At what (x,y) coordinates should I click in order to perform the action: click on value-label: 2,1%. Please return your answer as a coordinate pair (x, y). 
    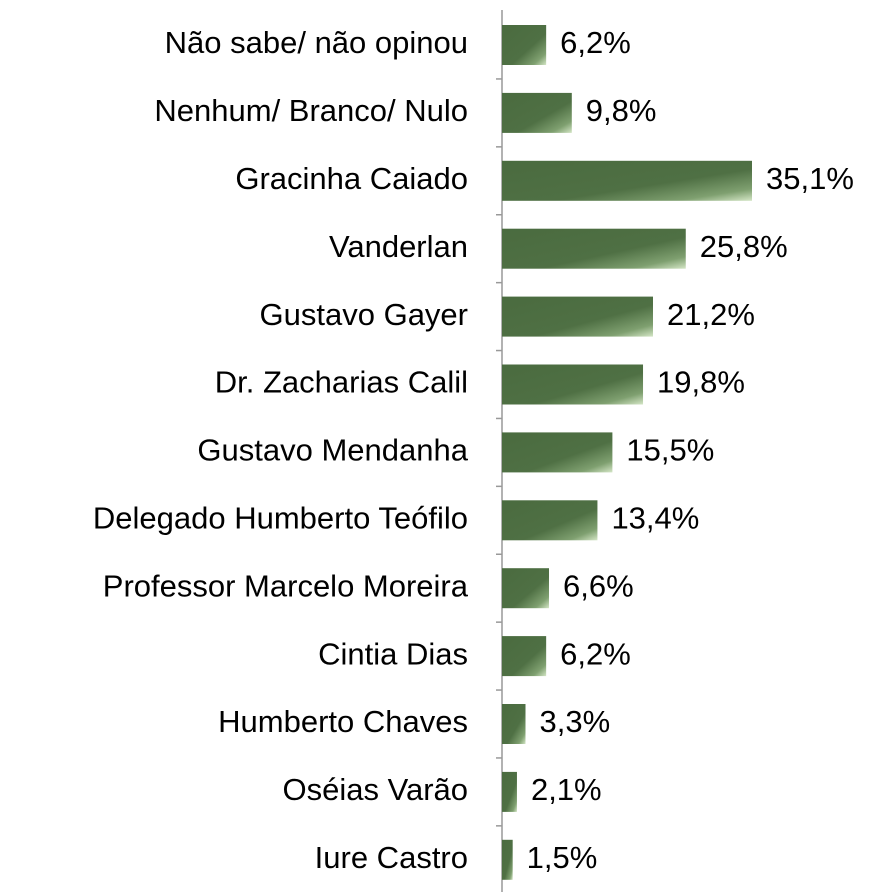
    Looking at the image, I should click on (566, 789).